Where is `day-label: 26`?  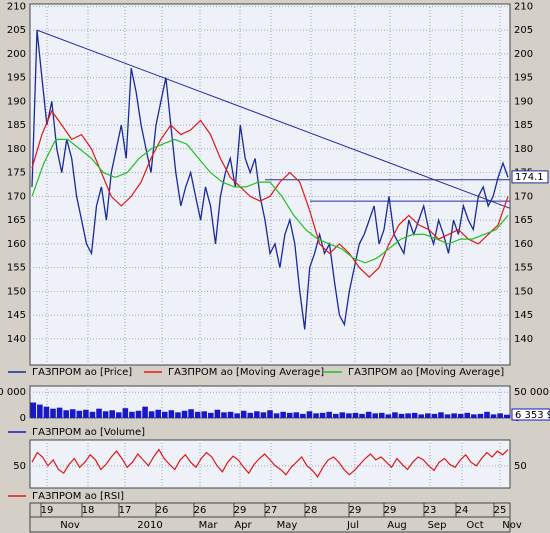
day-label: 26 is located at coordinates (162, 510).